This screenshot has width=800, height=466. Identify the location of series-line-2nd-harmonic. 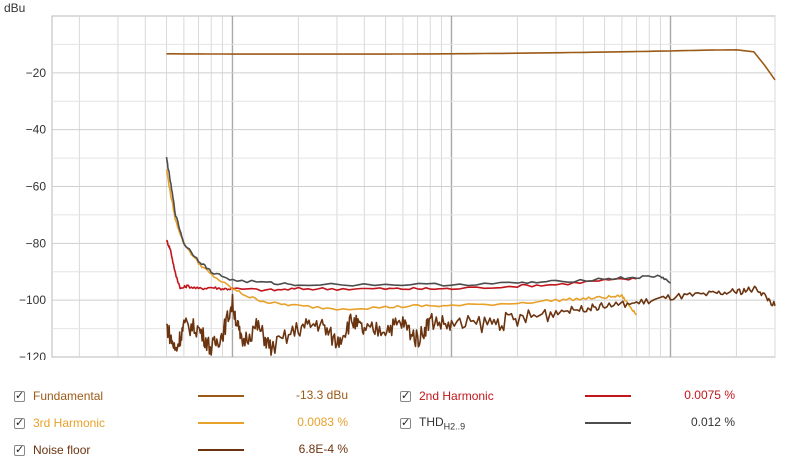
(401, 265).